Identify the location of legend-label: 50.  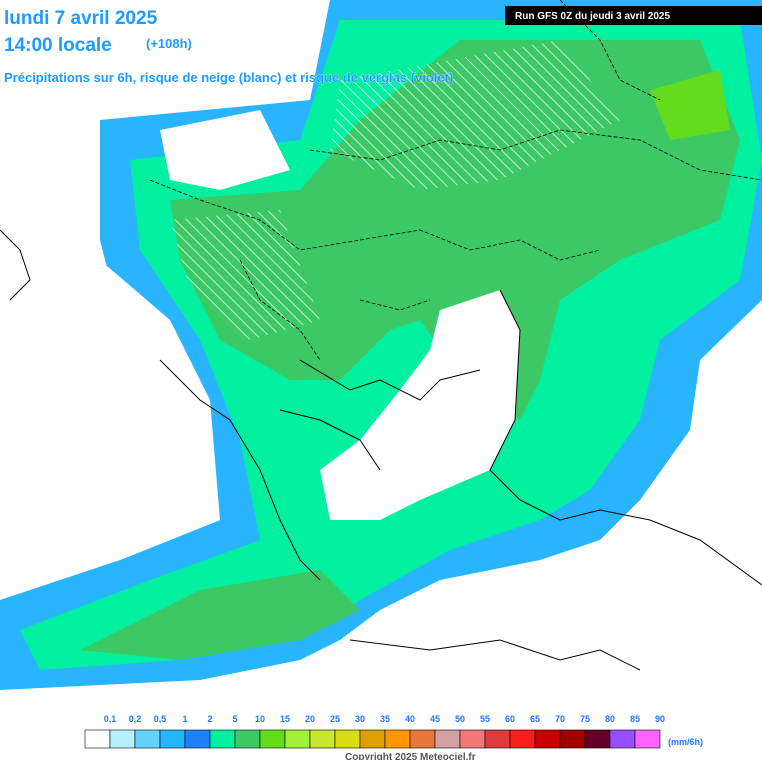
(460, 719).